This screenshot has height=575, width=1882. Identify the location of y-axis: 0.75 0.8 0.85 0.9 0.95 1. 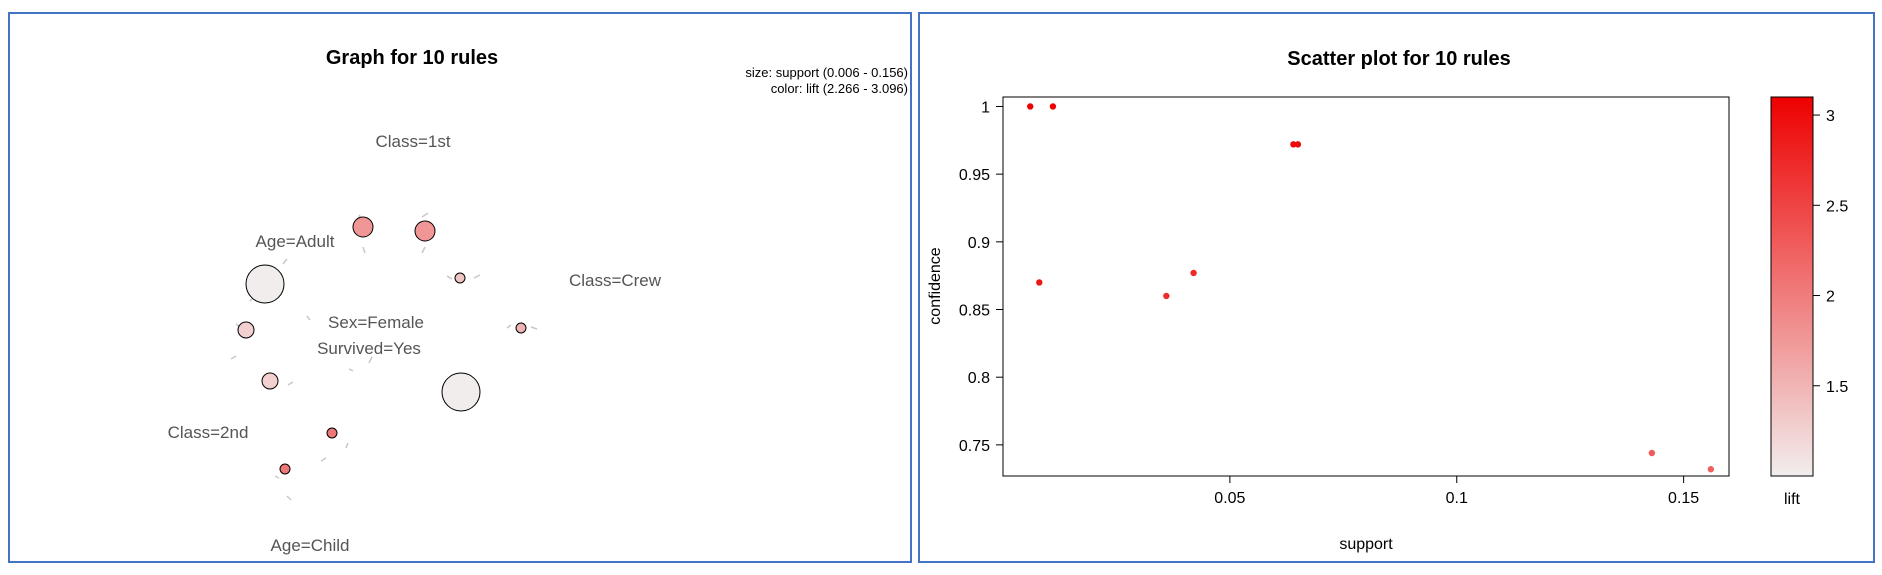
(981, 277).